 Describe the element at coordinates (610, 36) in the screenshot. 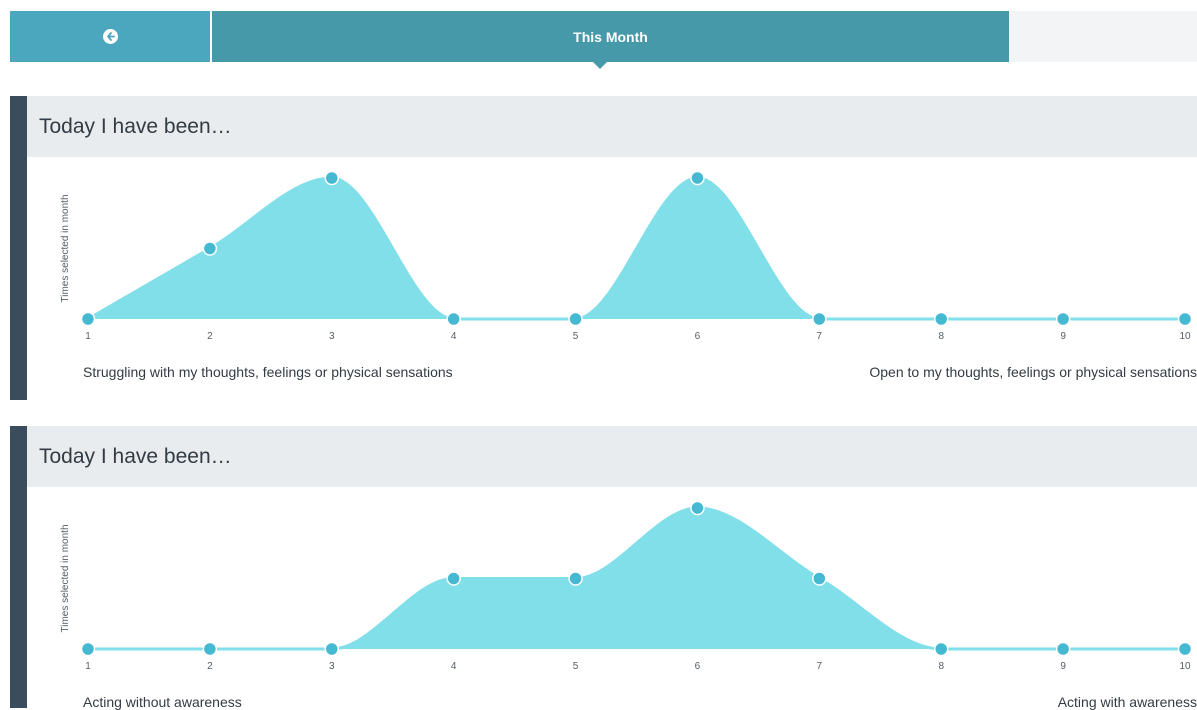

I see `current-period-label: This Month` at that location.